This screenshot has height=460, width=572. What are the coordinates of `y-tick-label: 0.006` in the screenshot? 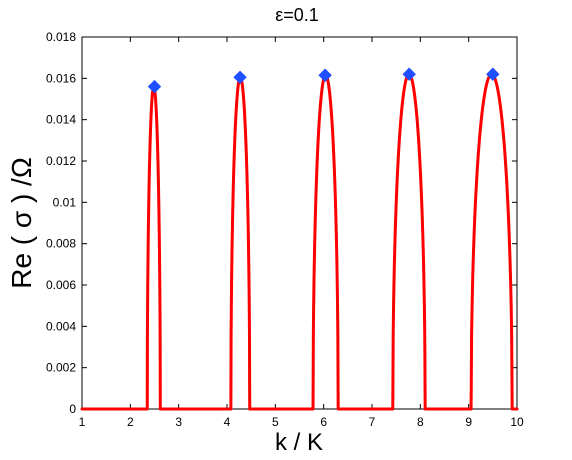 It's located at (61, 285).